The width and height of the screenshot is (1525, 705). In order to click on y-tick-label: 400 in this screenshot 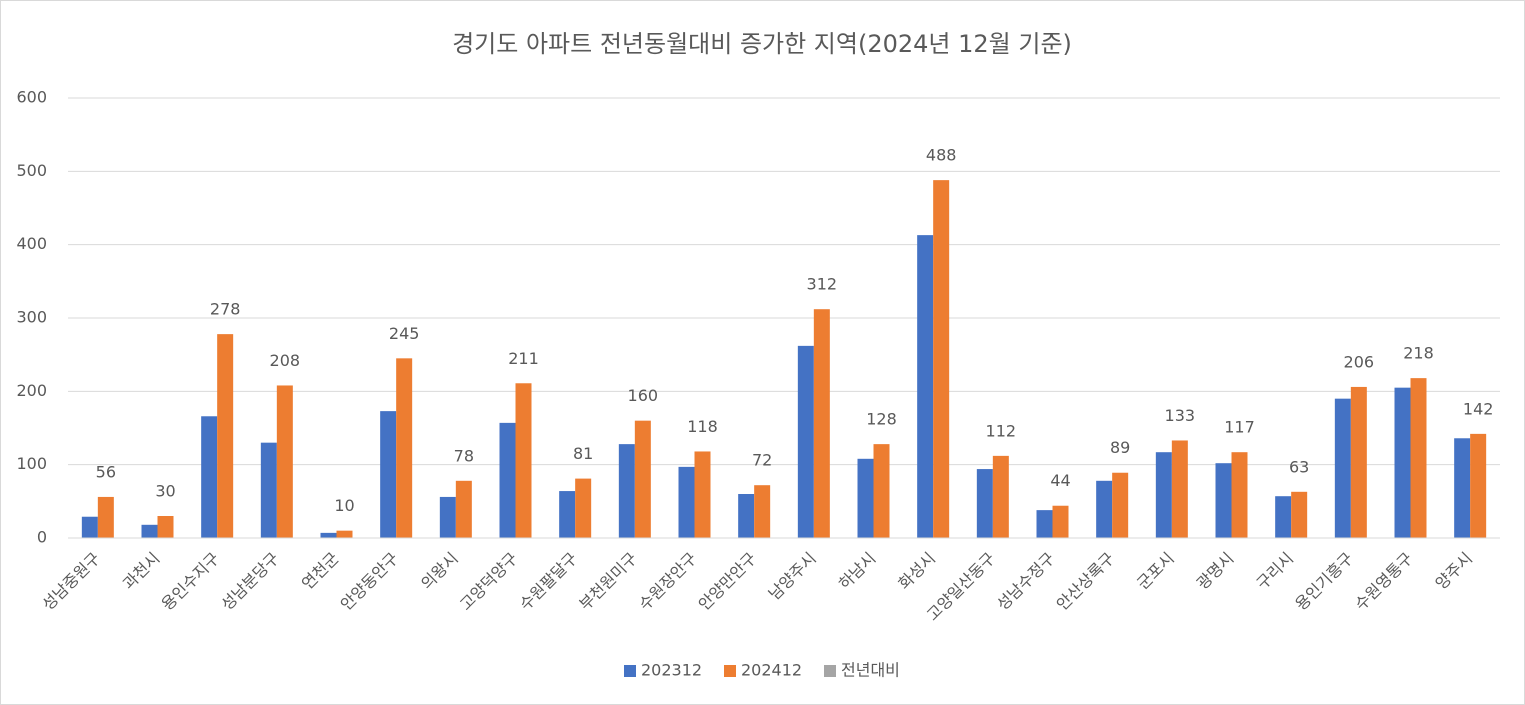, I will do `click(31, 243)`.